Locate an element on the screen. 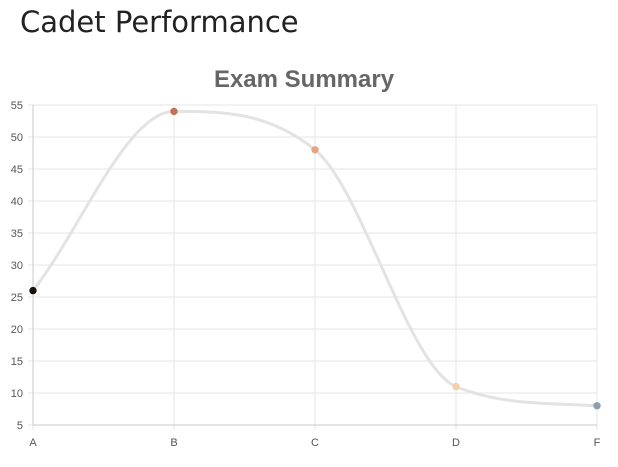 This screenshot has height=467, width=618. x-tick-label: D is located at coordinates (456, 443).